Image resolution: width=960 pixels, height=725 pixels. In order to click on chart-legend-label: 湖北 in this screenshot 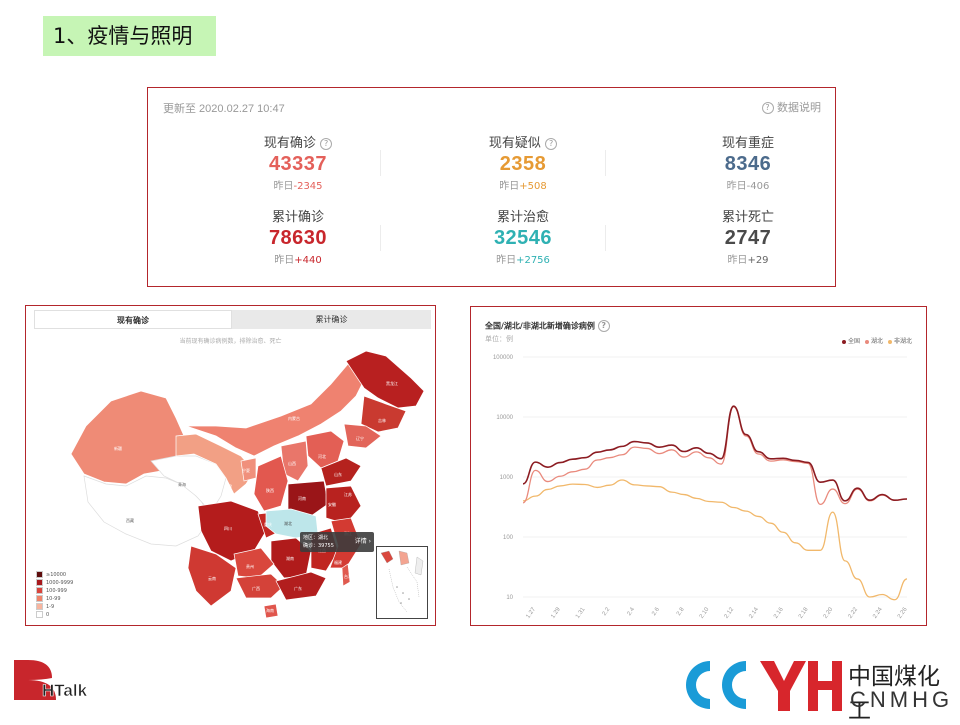, I will do `click(876, 341)`.